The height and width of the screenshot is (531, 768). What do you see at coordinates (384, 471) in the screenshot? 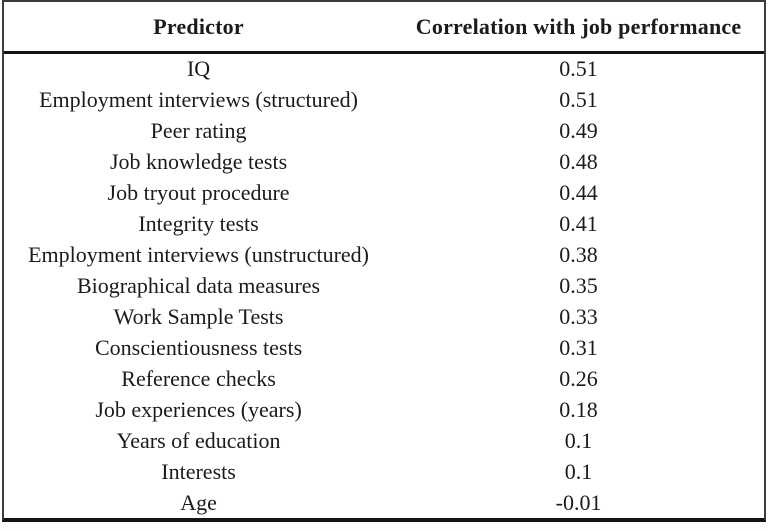
I see `table-row: Interests 0.1` at bounding box center [384, 471].